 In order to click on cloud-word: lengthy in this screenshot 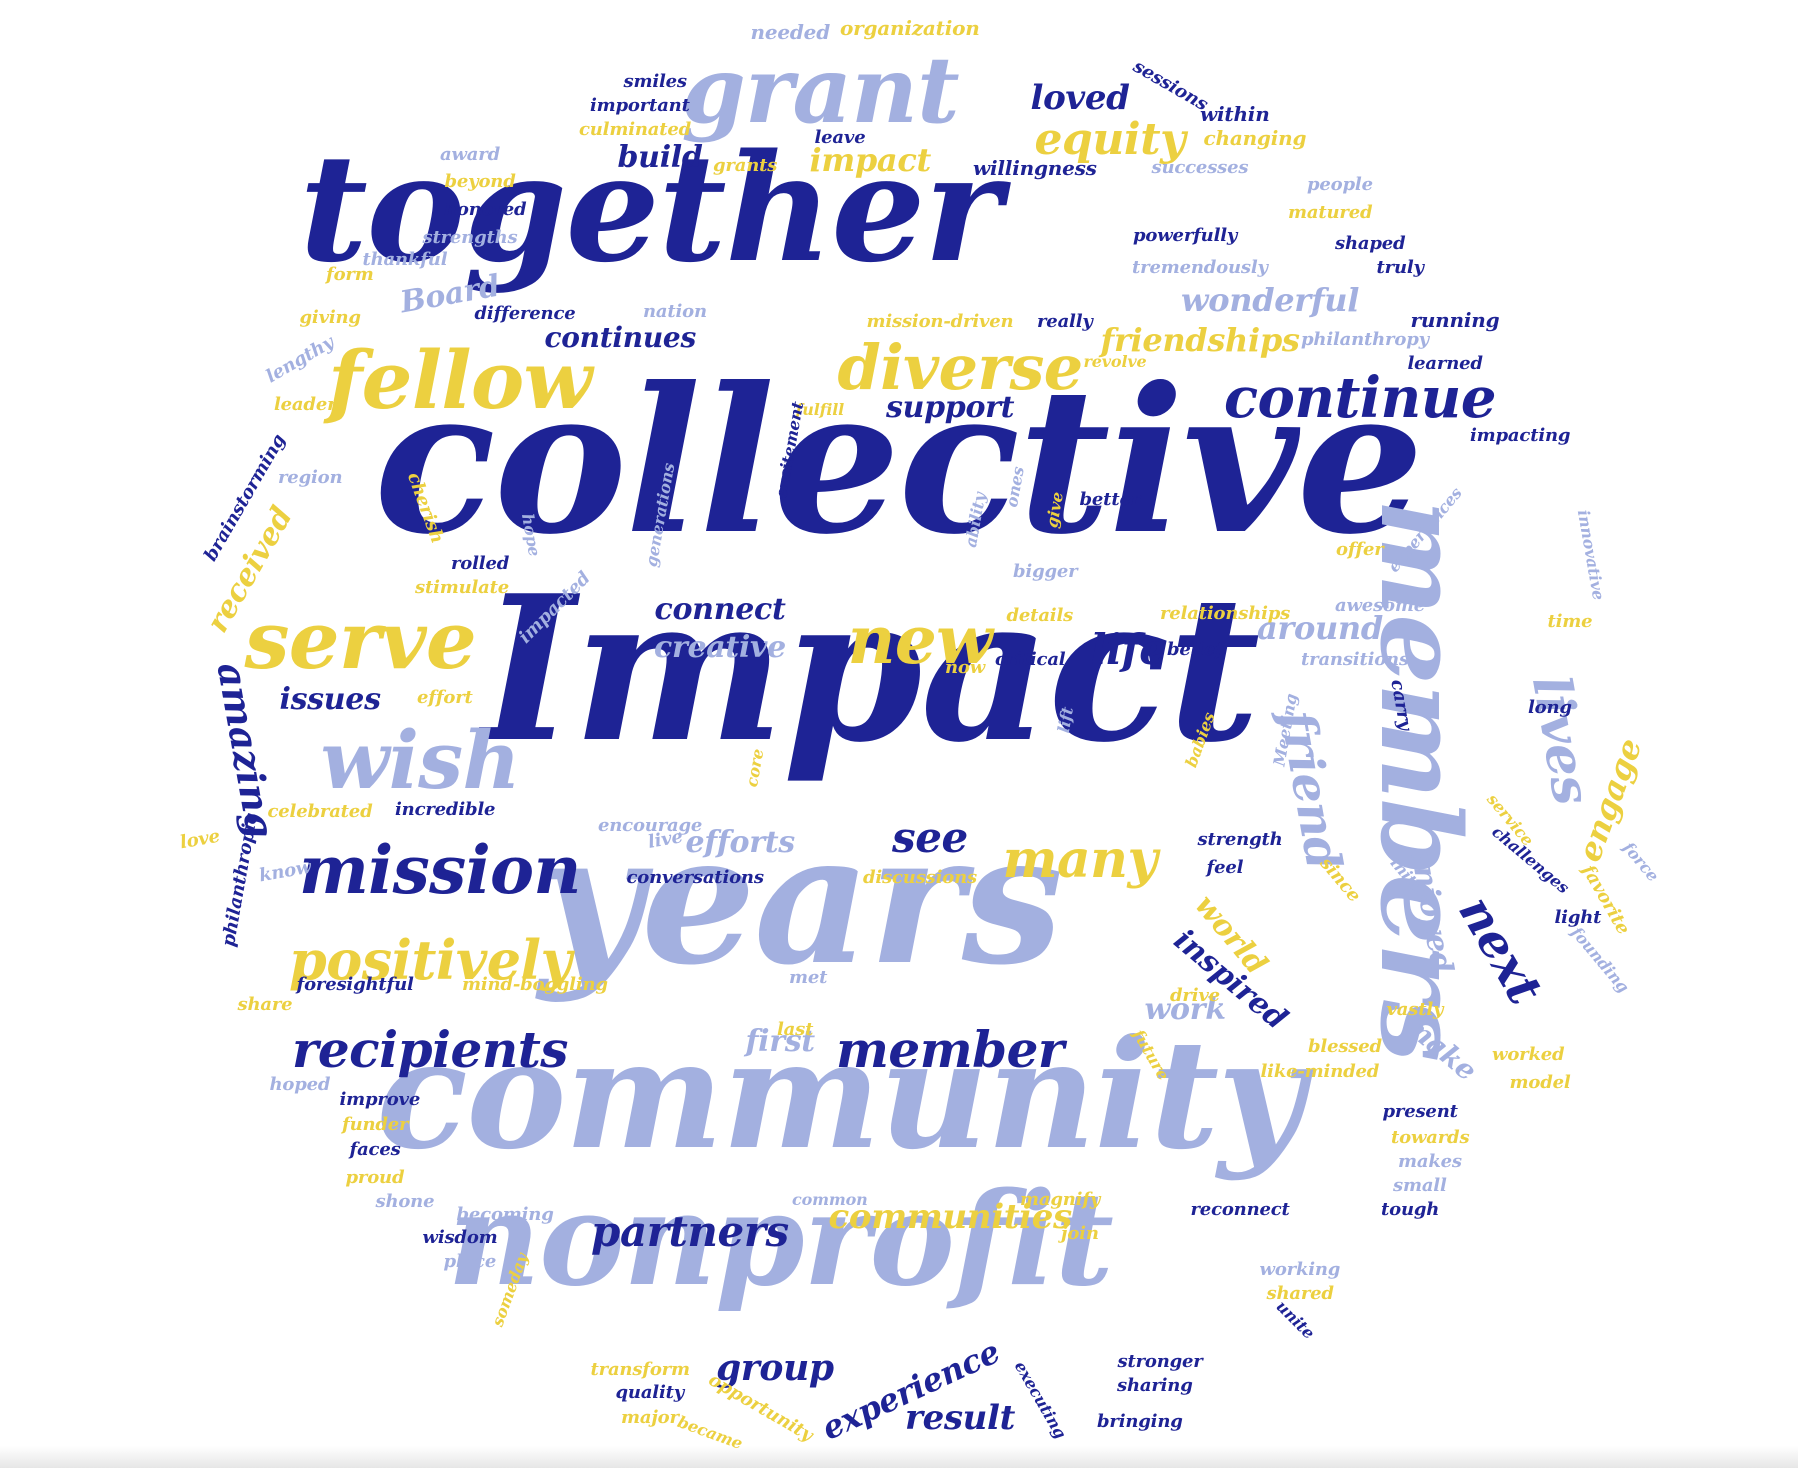, I will do `click(299, 359)`.